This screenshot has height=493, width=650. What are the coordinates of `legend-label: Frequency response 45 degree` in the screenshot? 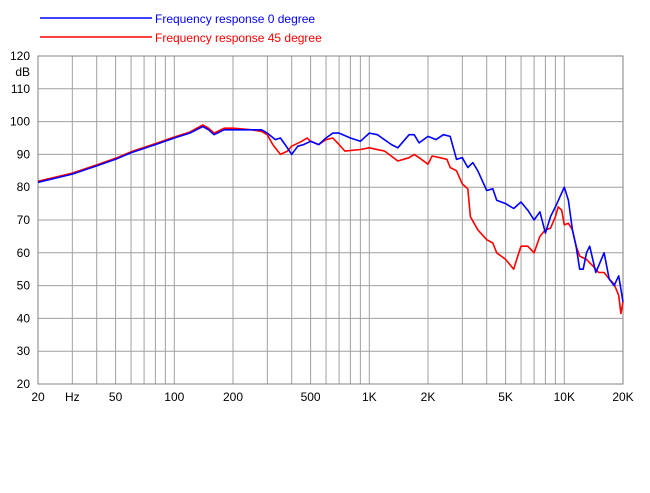 It's located at (238, 38).